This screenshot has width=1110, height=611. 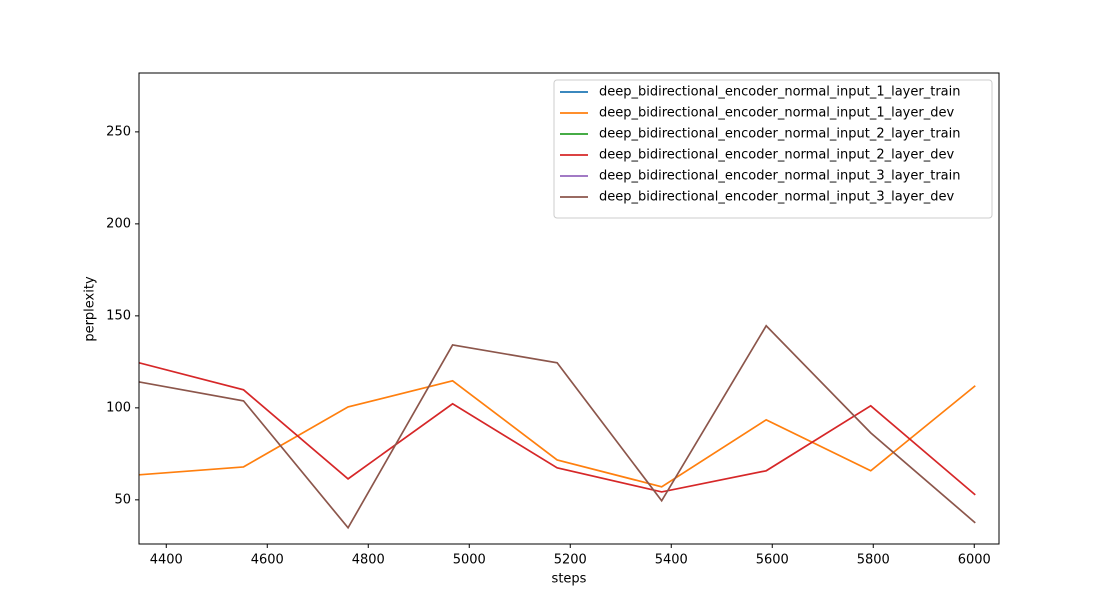 I want to click on x-axis-label: steps, so click(x=569, y=579).